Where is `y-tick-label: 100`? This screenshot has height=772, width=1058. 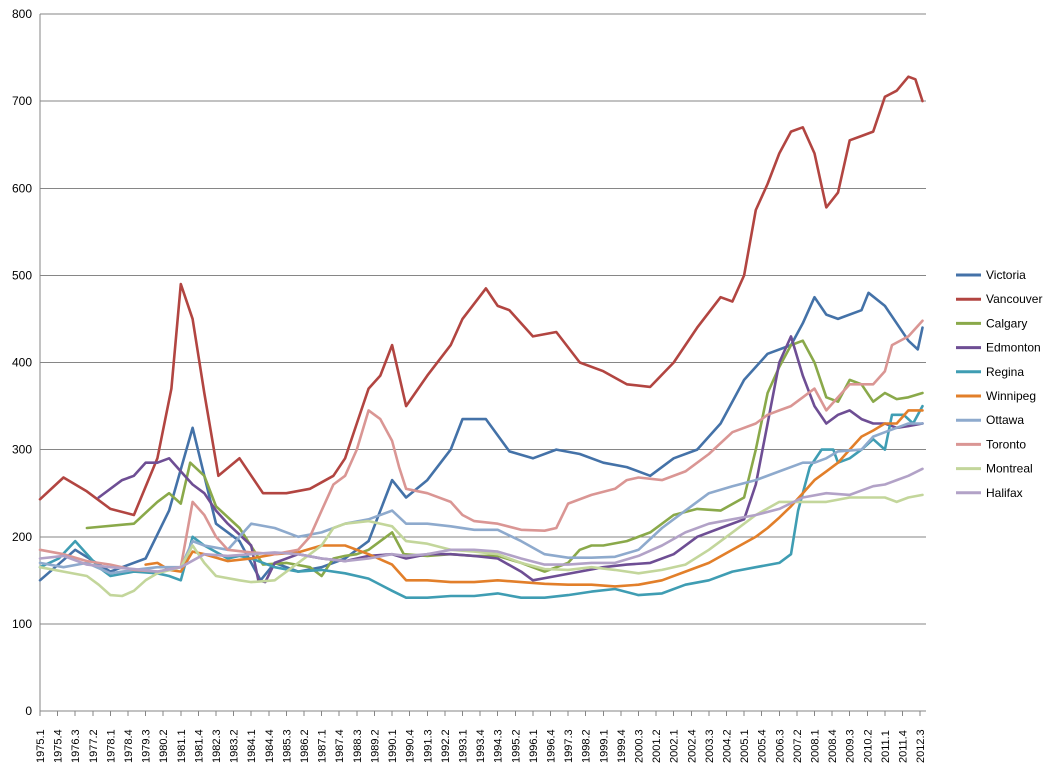
y-tick-label: 100 is located at coordinates (22, 624).